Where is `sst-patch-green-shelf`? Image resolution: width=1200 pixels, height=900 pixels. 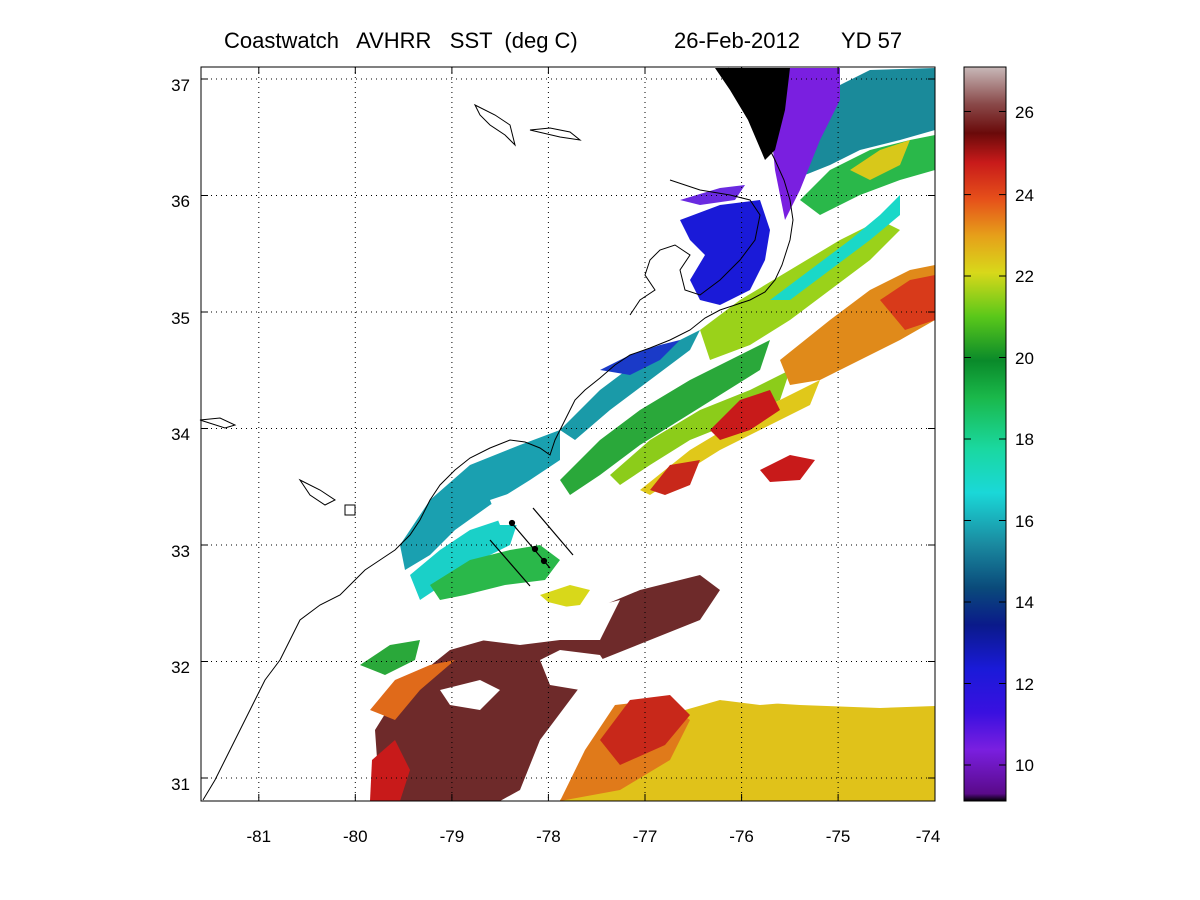 sst-patch-green-shelf is located at coordinates (495, 572).